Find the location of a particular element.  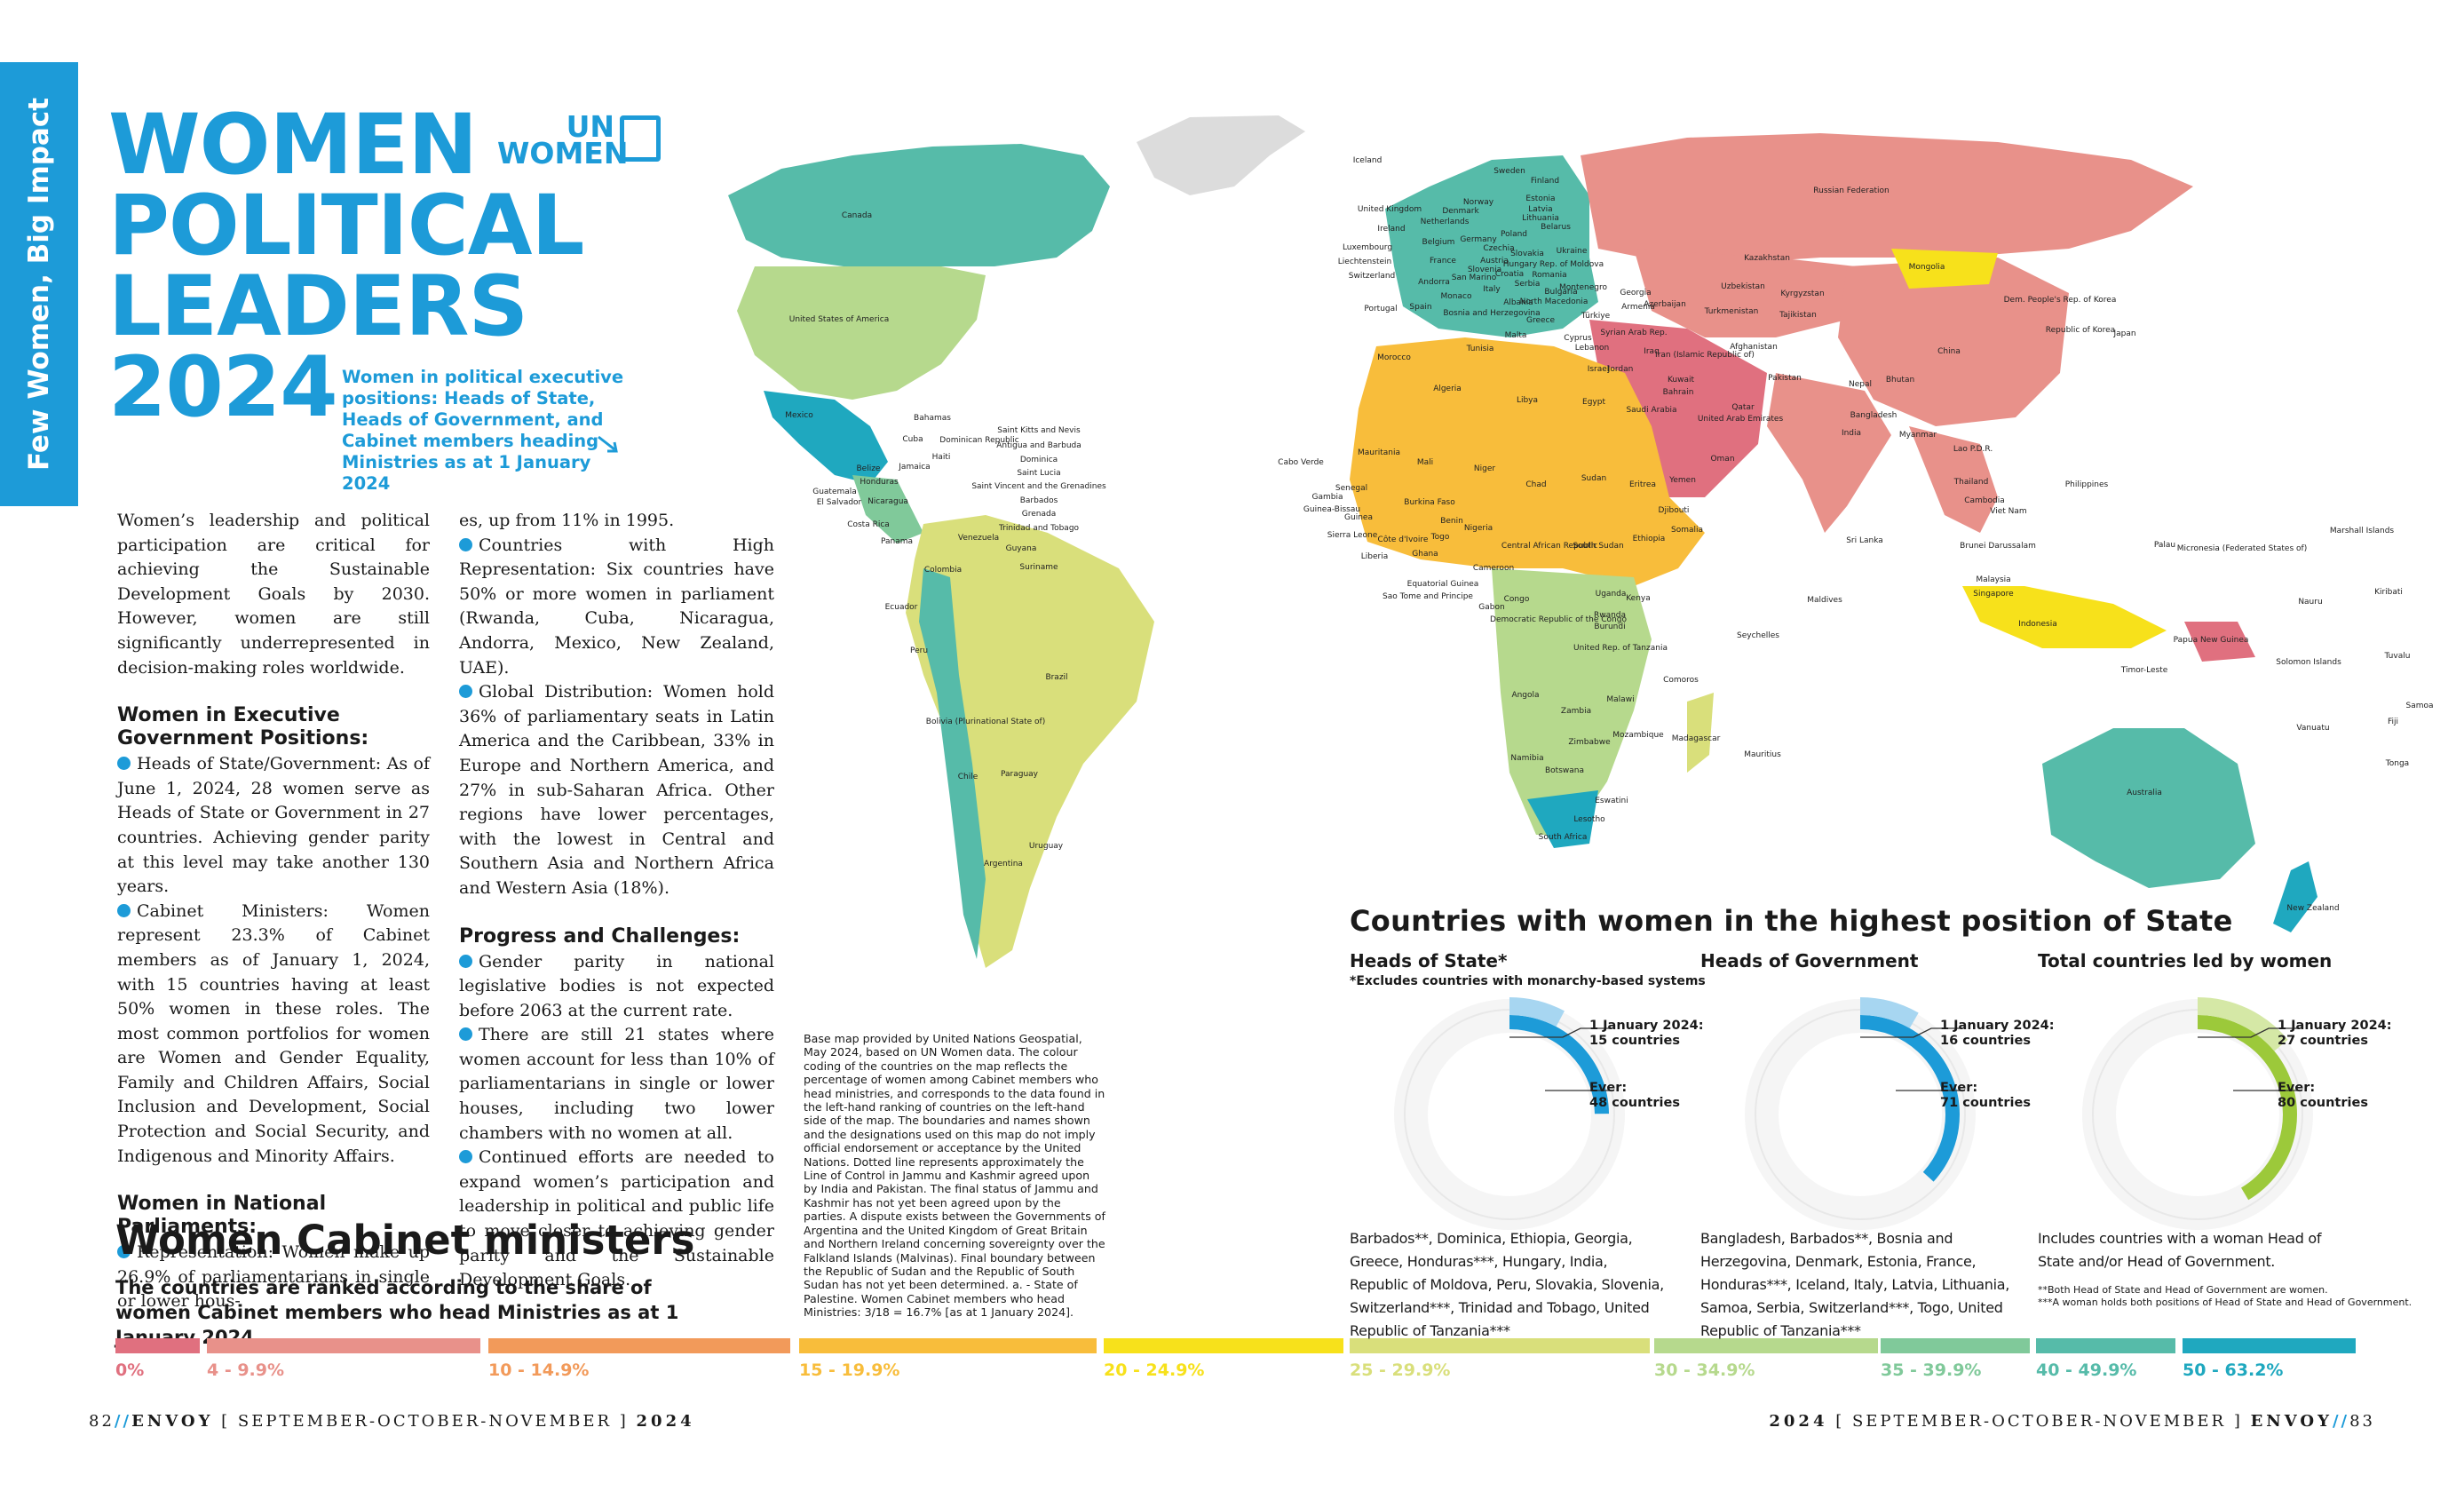

map-label: Lesotho is located at coordinates (1589, 819).